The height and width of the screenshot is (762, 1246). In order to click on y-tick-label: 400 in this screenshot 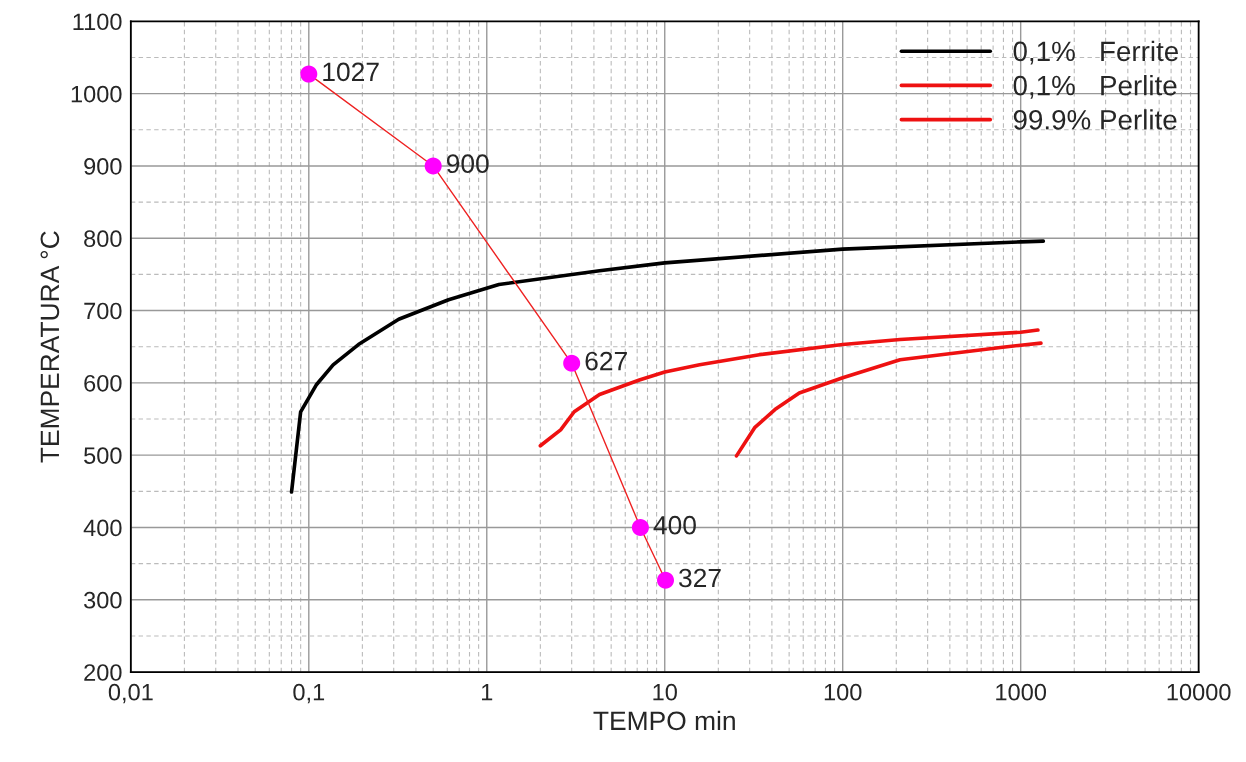, I will do `click(102, 528)`.